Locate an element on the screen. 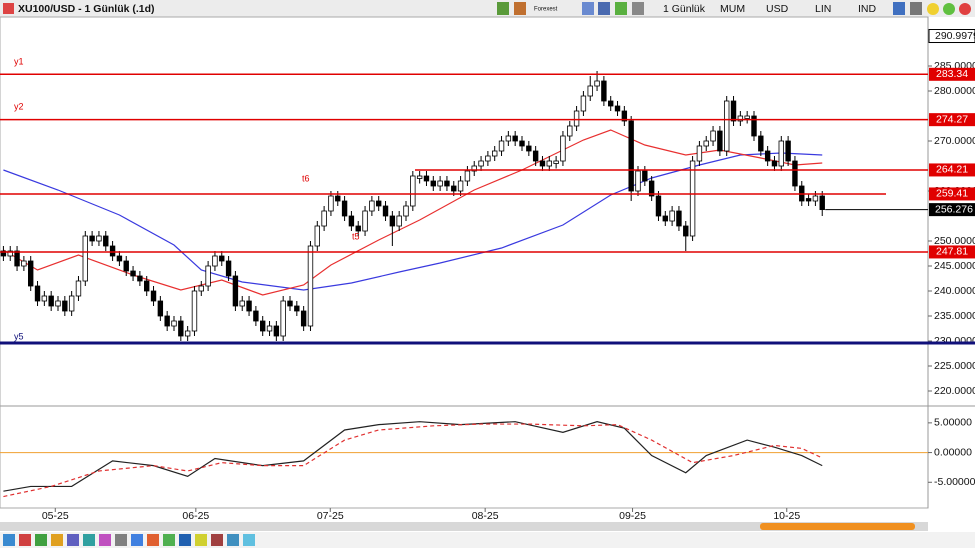 The height and width of the screenshot is (548, 975). y-tick-label: 240.0000 is located at coordinates (954, 291).